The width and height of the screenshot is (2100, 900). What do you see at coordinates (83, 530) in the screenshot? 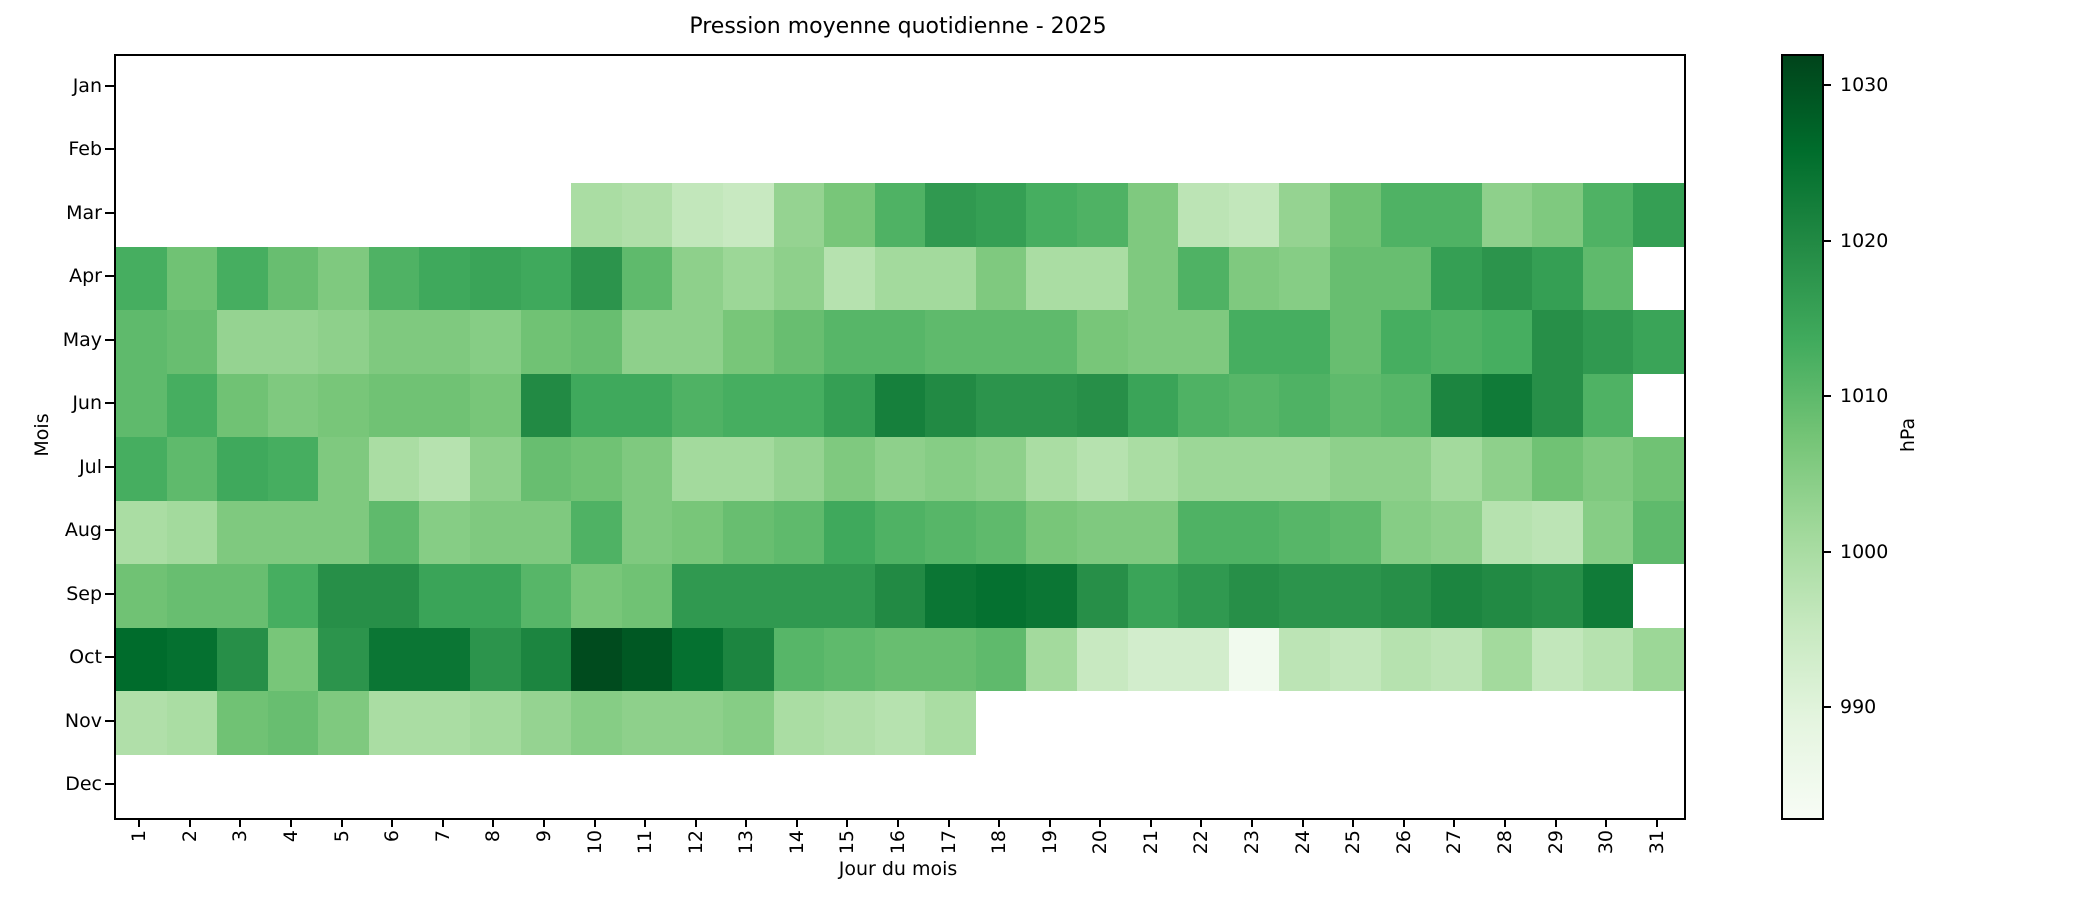
I see `y-tick-label: Aug` at bounding box center [83, 530].